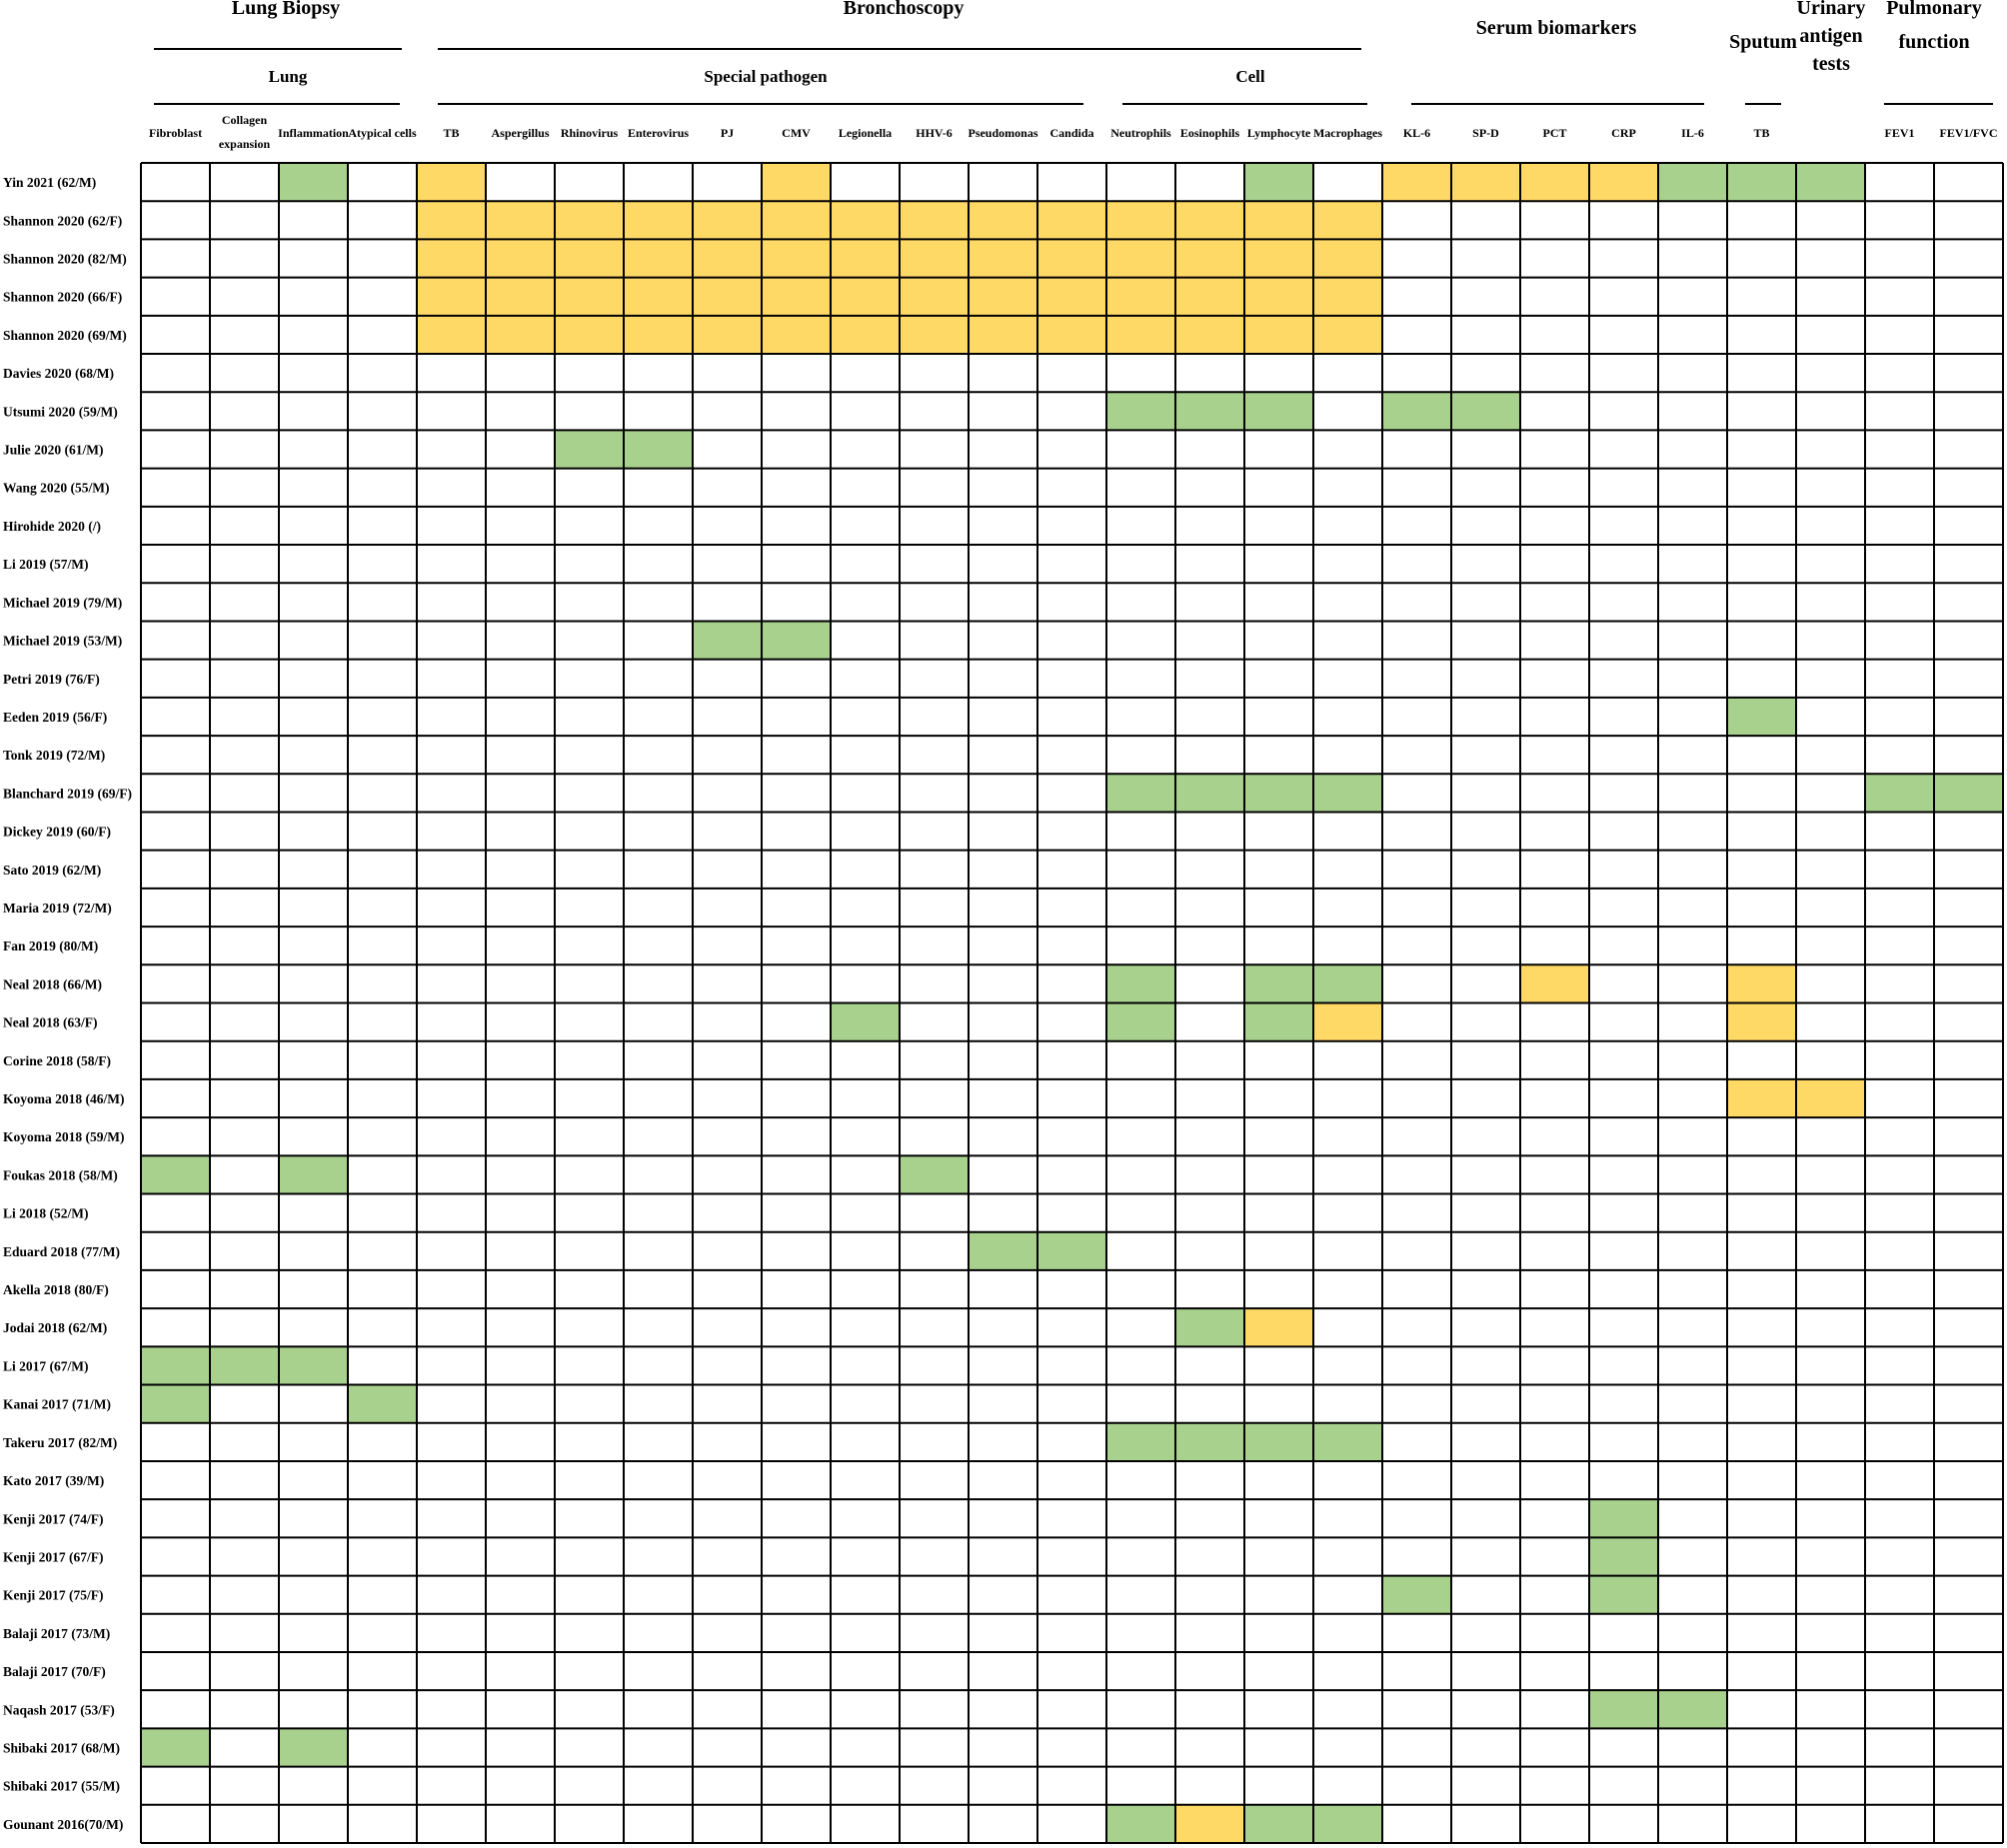 Image resolution: width=2007 pixels, height=1848 pixels. I want to click on row-label: Balaji 2017 (73/M), so click(56, 1633).